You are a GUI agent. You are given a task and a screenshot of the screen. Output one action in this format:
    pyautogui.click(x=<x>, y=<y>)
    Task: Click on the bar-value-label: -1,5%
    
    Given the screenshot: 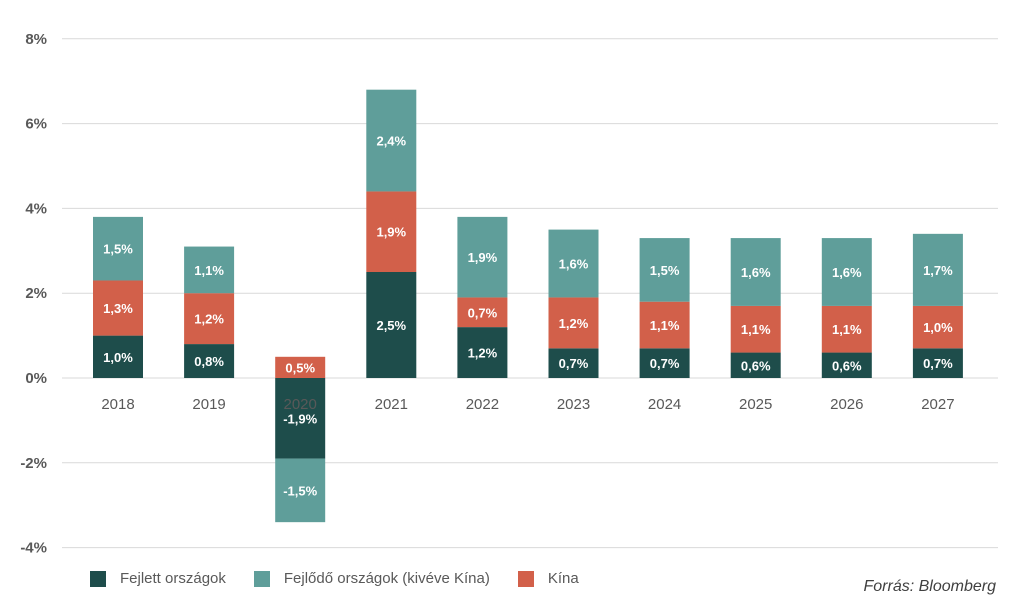 What is the action you would take?
    pyautogui.click(x=300, y=490)
    